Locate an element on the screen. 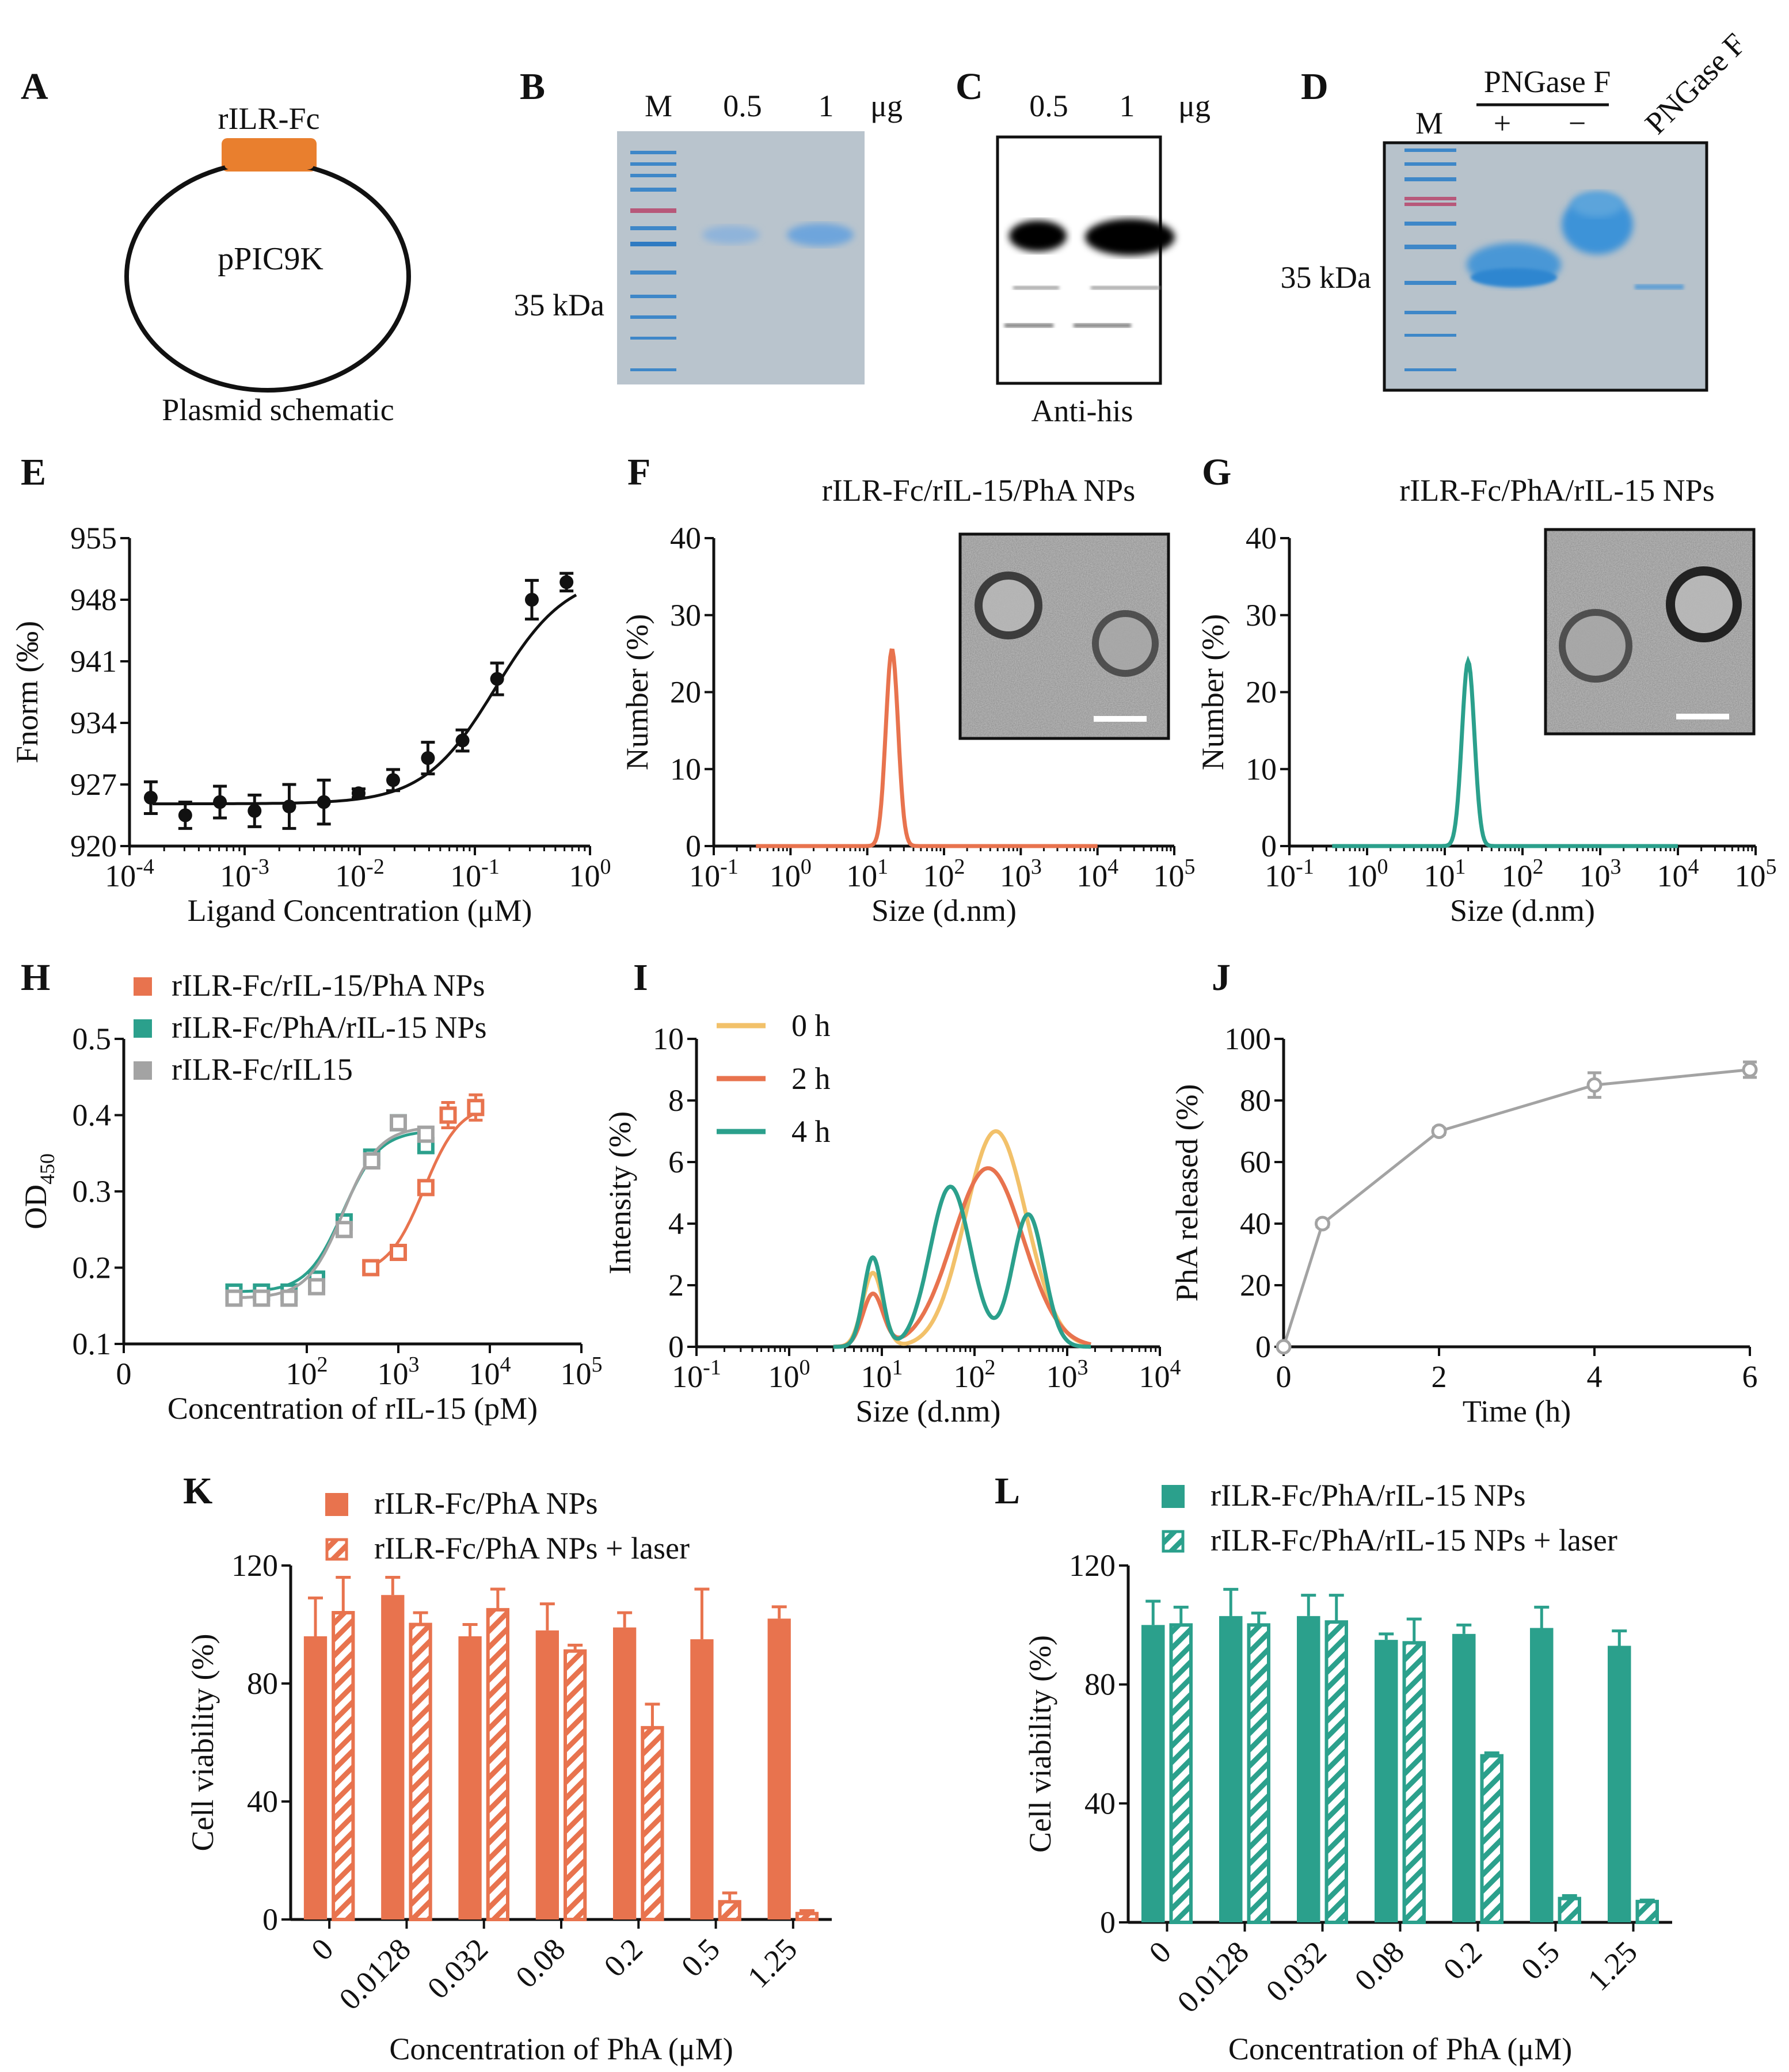 Image resolution: width=1789 pixels, height=2072 pixels. plus-label: + is located at coordinates (1502, 123).